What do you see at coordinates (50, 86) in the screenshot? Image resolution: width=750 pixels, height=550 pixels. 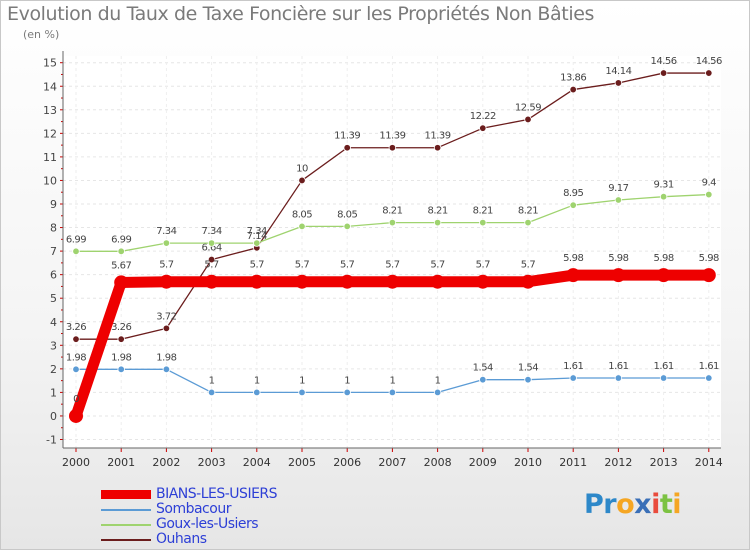 I see `y-tick-label: 14` at bounding box center [50, 86].